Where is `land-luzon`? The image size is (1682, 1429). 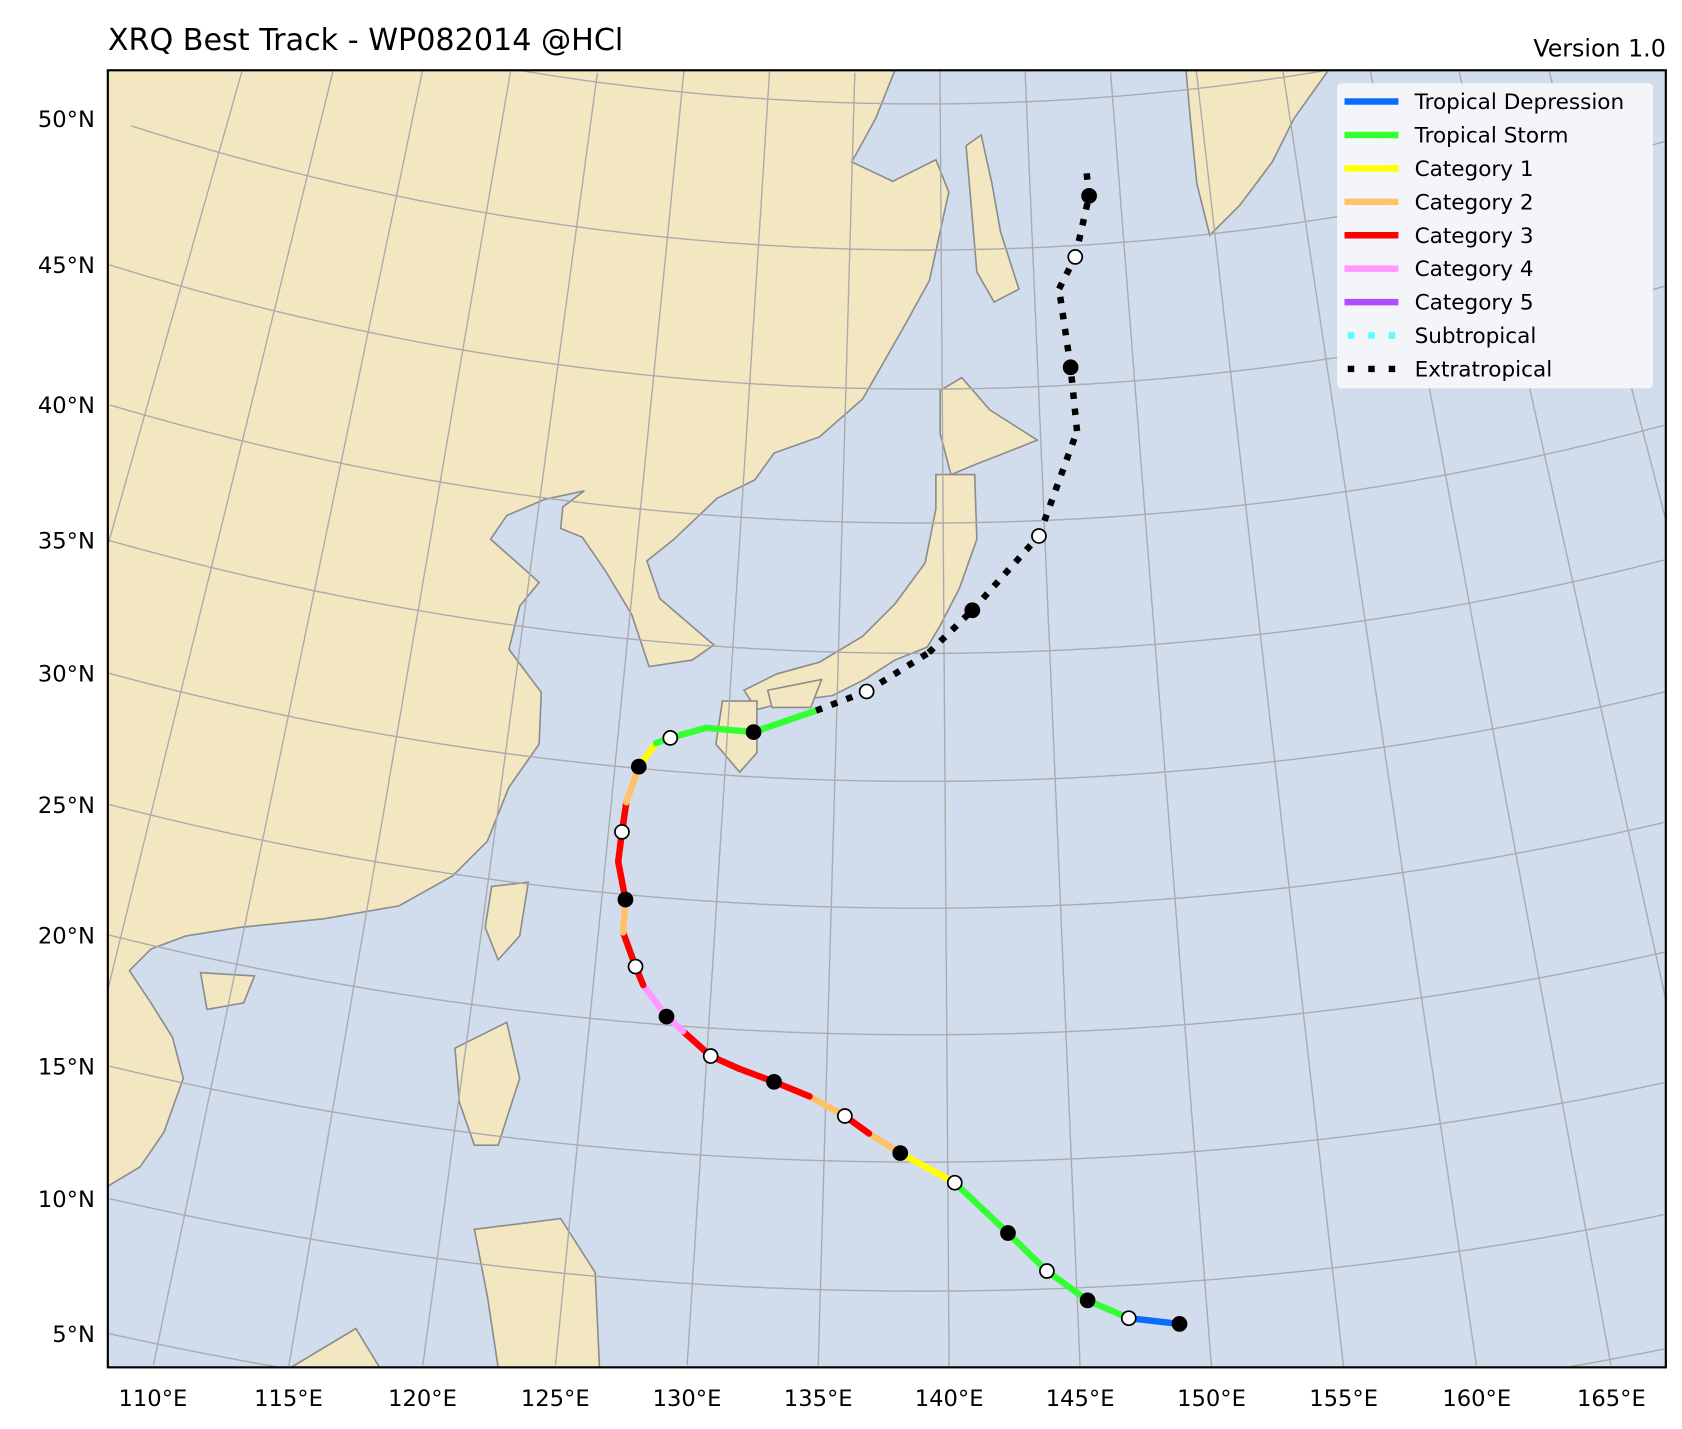 land-luzon is located at coordinates (487, 1084).